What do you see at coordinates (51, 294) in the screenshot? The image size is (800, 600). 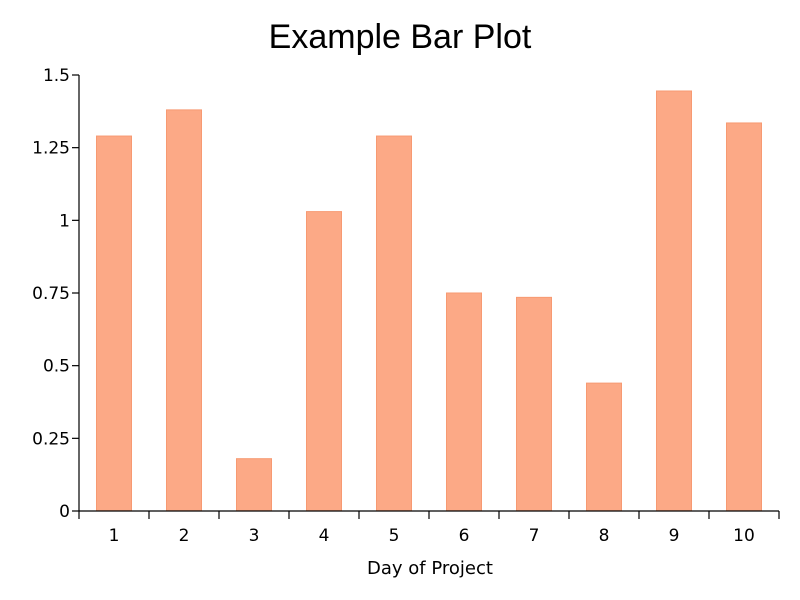 I see `y-tick-label: 0.75` at bounding box center [51, 294].